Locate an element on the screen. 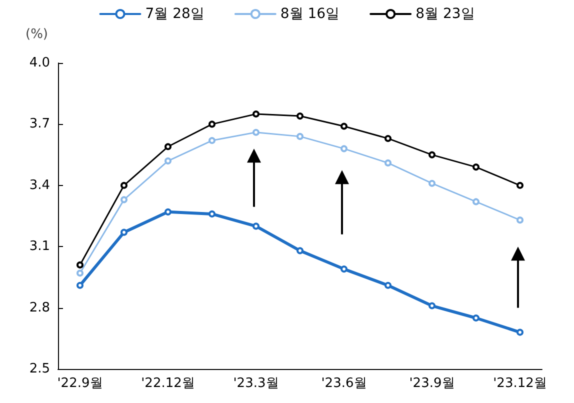 This screenshot has height=403, width=574. y-tick-label: 3.7 is located at coordinates (39, 124).